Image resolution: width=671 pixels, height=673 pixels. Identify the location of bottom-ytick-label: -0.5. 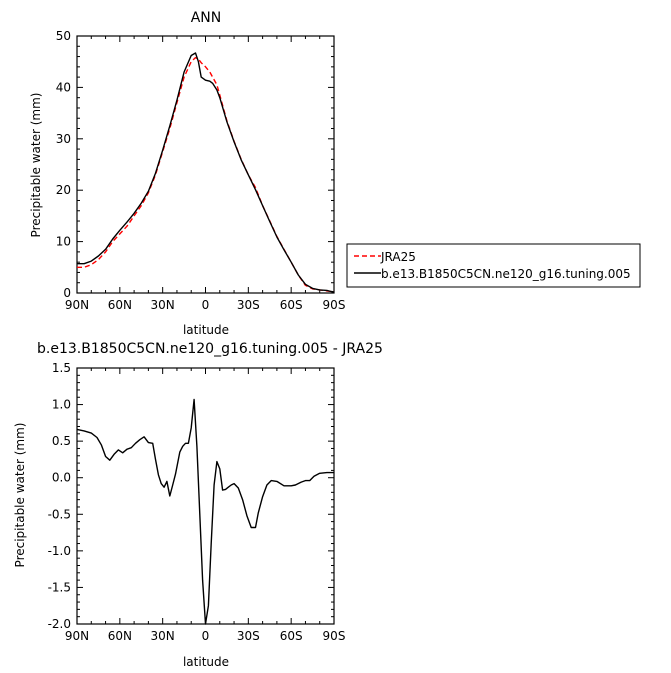
(59, 514).